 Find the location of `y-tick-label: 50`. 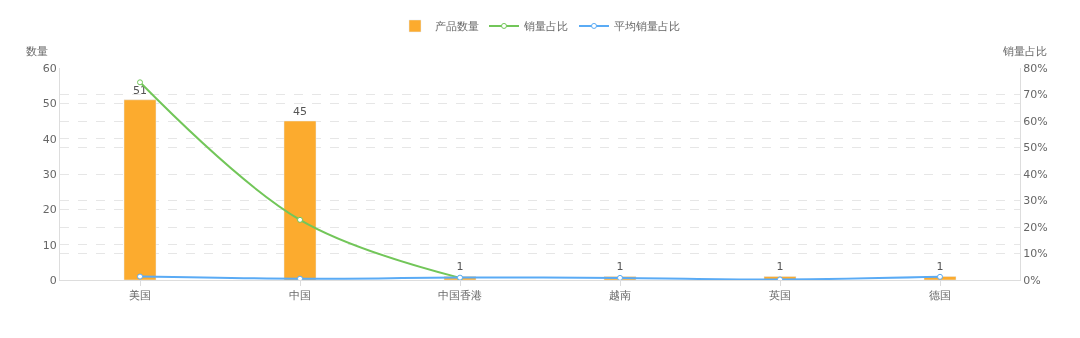

y-tick-label: 50 is located at coordinates (49, 104).